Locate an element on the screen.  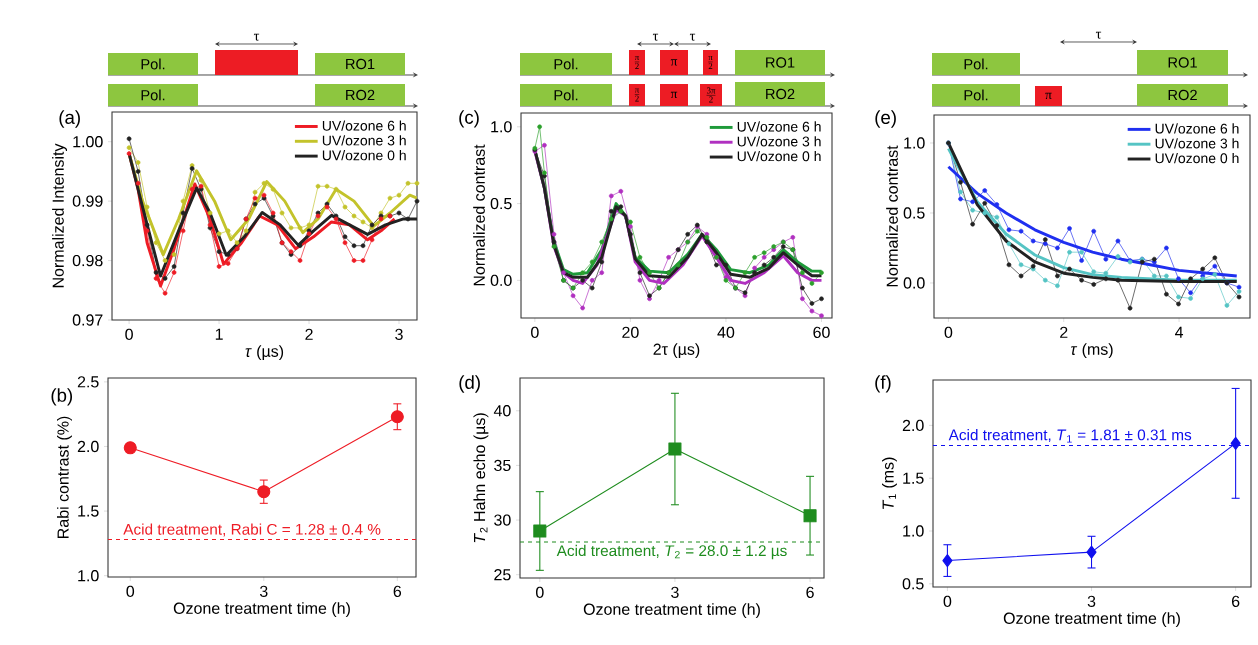
y-tick-label: 0.97 is located at coordinates (87, 320).